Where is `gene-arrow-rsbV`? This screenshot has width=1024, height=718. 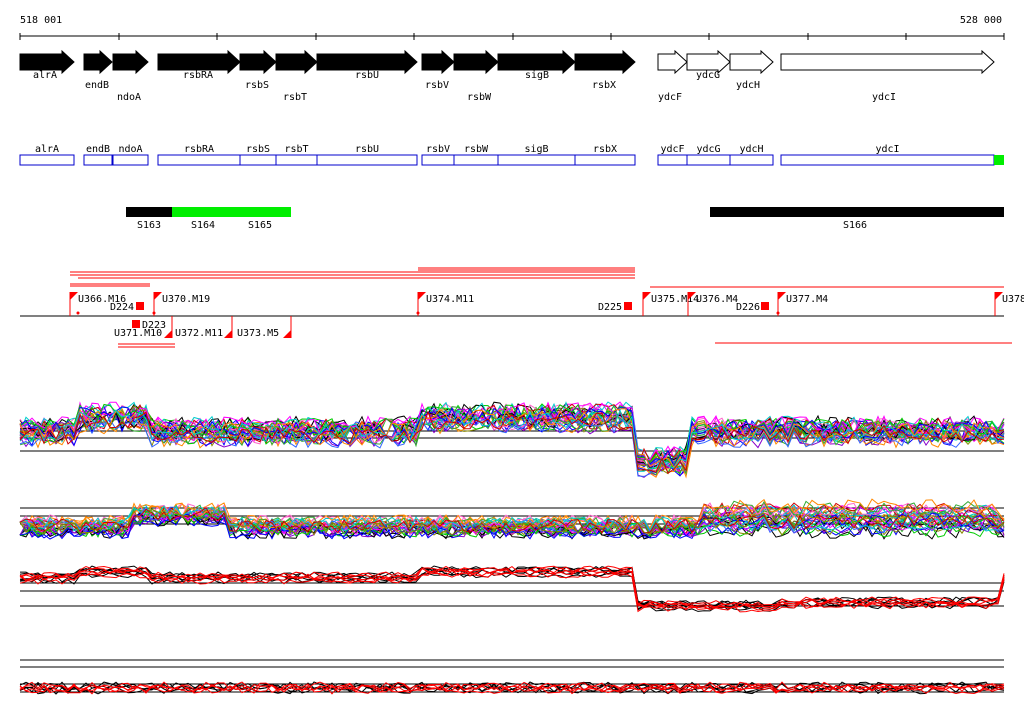
gene-arrow-rsbV is located at coordinates (438, 62).